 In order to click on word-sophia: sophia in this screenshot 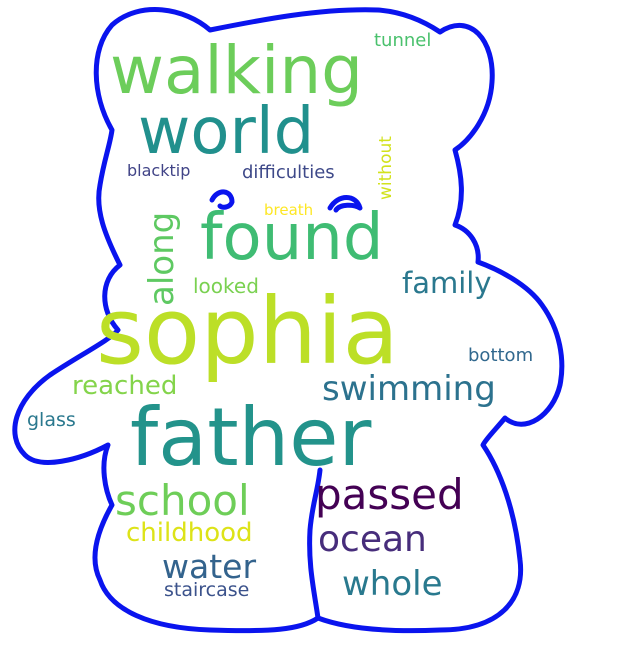, I will do `click(247, 331)`.